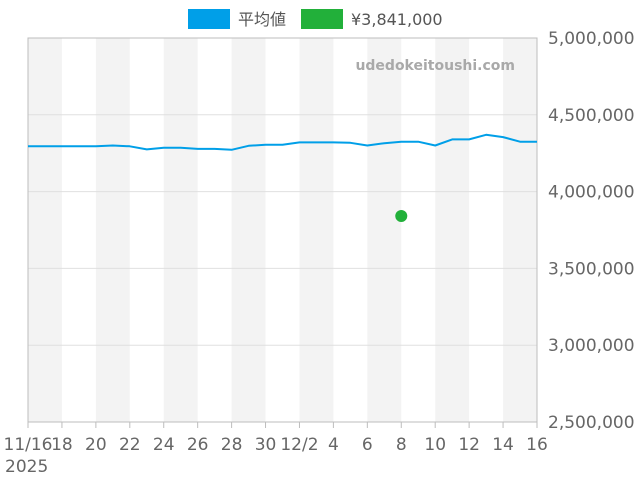  What do you see at coordinates (130, 445) in the screenshot?
I see `x-tick-label: 22` at bounding box center [130, 445].